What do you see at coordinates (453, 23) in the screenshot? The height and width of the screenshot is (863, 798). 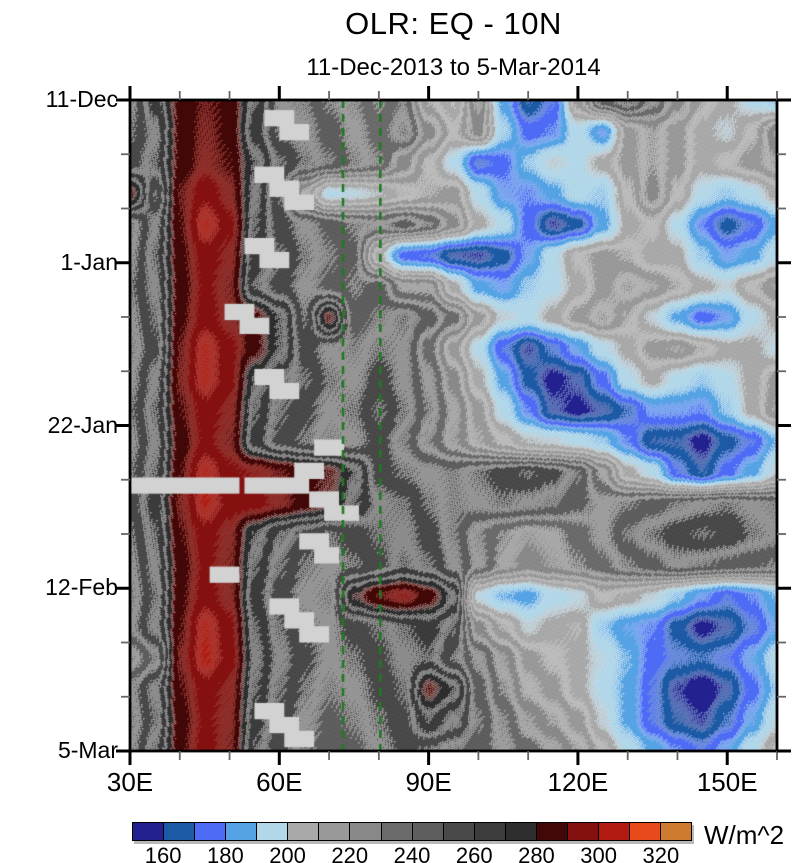 I see `chart-title: OLR: EQ - 10N` at bounding box center [453, 23].